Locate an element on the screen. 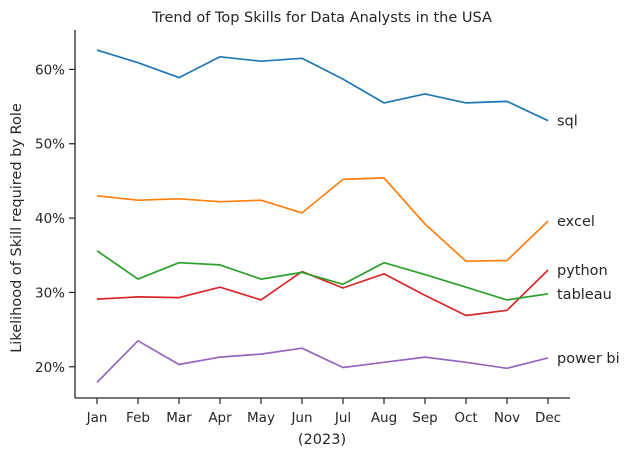 The height and width of the screenshot is (457, 629). y-tick-label: 20% is located at coordinates (50, 368).